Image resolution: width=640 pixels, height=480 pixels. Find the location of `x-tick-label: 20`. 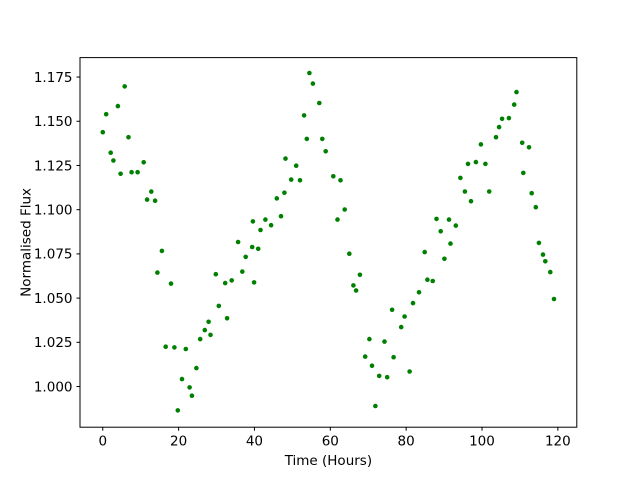

x-tick-label: 20 is located at coordinates (178, 442).